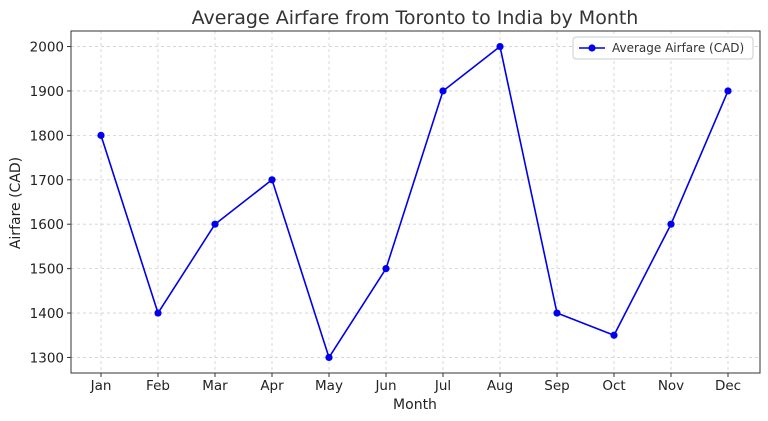  Describe the element at coordinates (442, 386) in the screenshot. I see `x-tick-label: Jul` at that location.